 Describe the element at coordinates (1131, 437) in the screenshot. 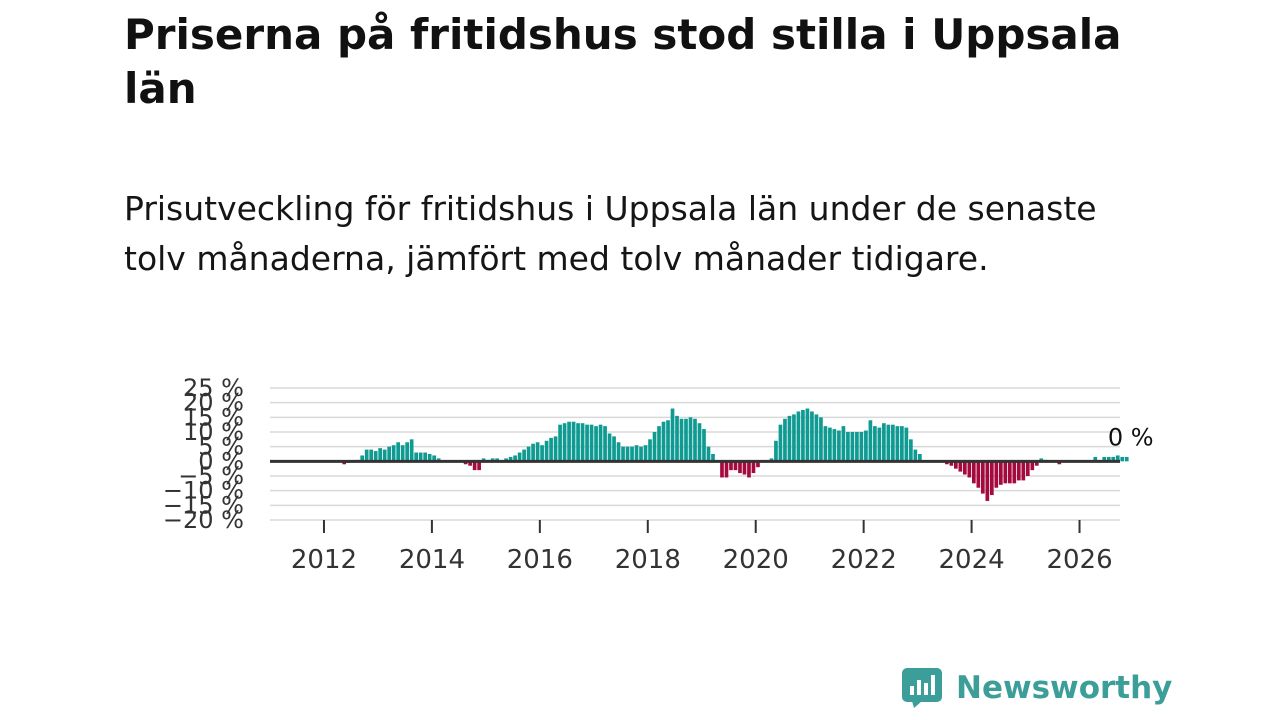

I see `last-value-label: 0 %` at that location.